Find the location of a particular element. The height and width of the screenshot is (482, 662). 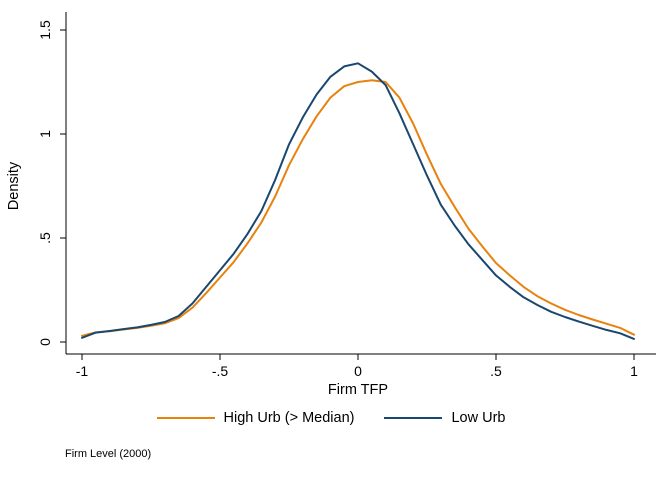

chart-legend: High Urb (> Median) Low Urb is located at coordinates (331, 418).